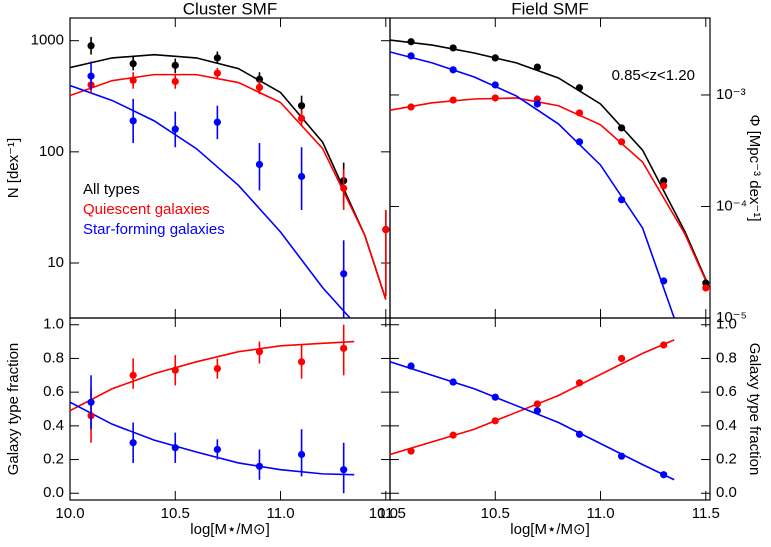 Image resolution: width=771 pixels, height=547 pixels. I want to click on y-tick-label: 100, so click(51, 151).